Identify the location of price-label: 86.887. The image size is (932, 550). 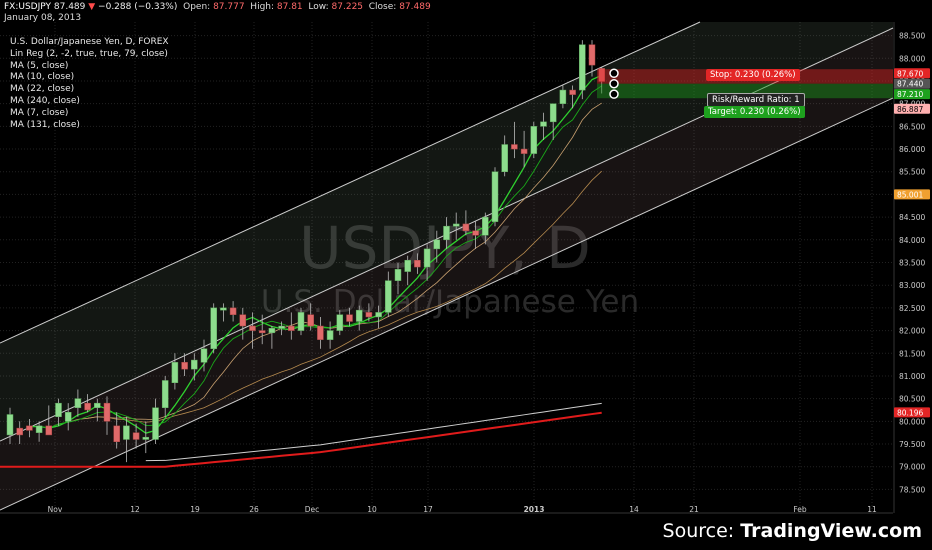
(910, 109).